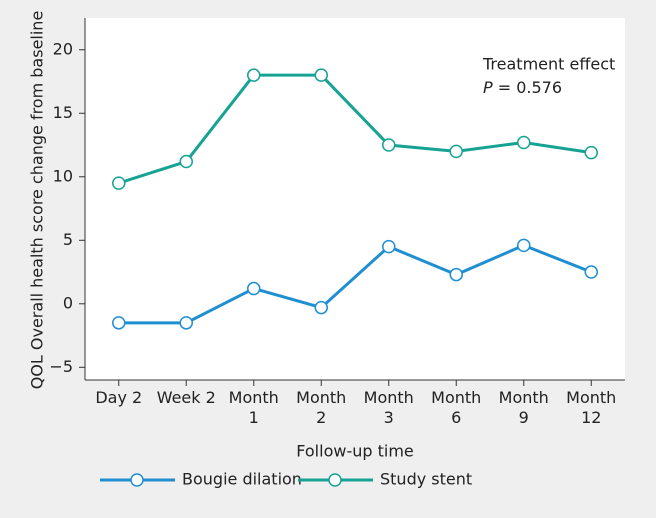 The image size is (656, 518). Describe the element at coordinates (389, 407) in the screenshot. I see `x-tick-label: Month 3` at that location.